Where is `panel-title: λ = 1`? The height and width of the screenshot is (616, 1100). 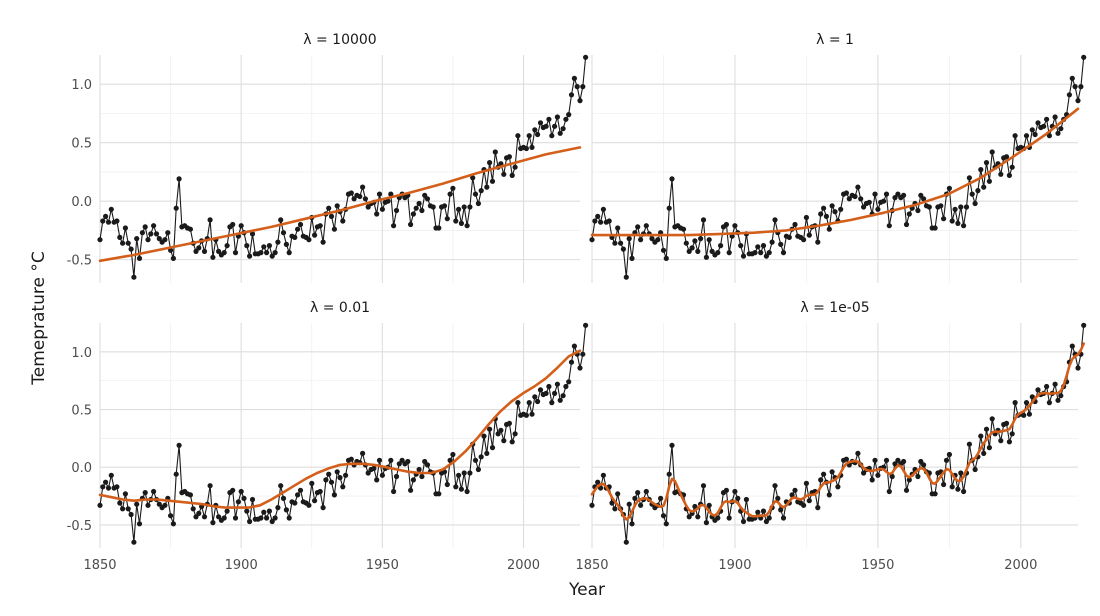 panel-title: λ = 1 is located at coordinates (835, 40).